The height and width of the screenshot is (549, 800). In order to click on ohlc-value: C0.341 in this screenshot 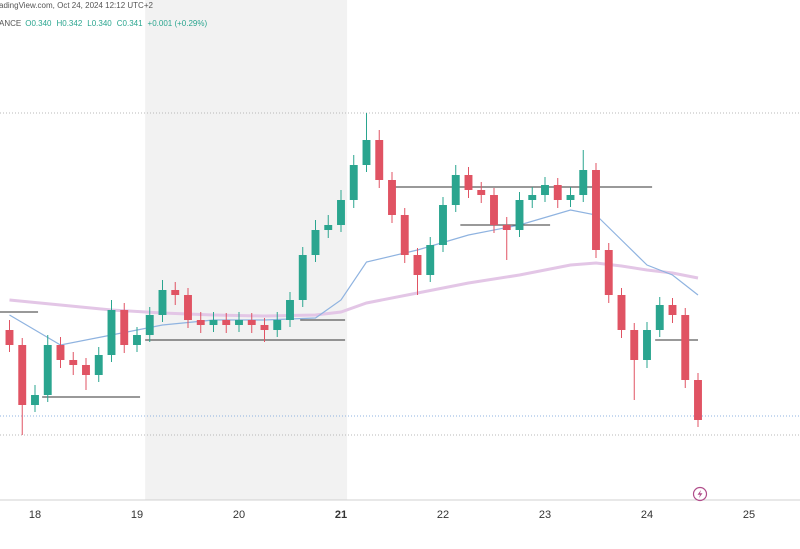, I will do `click(130, 23)`.